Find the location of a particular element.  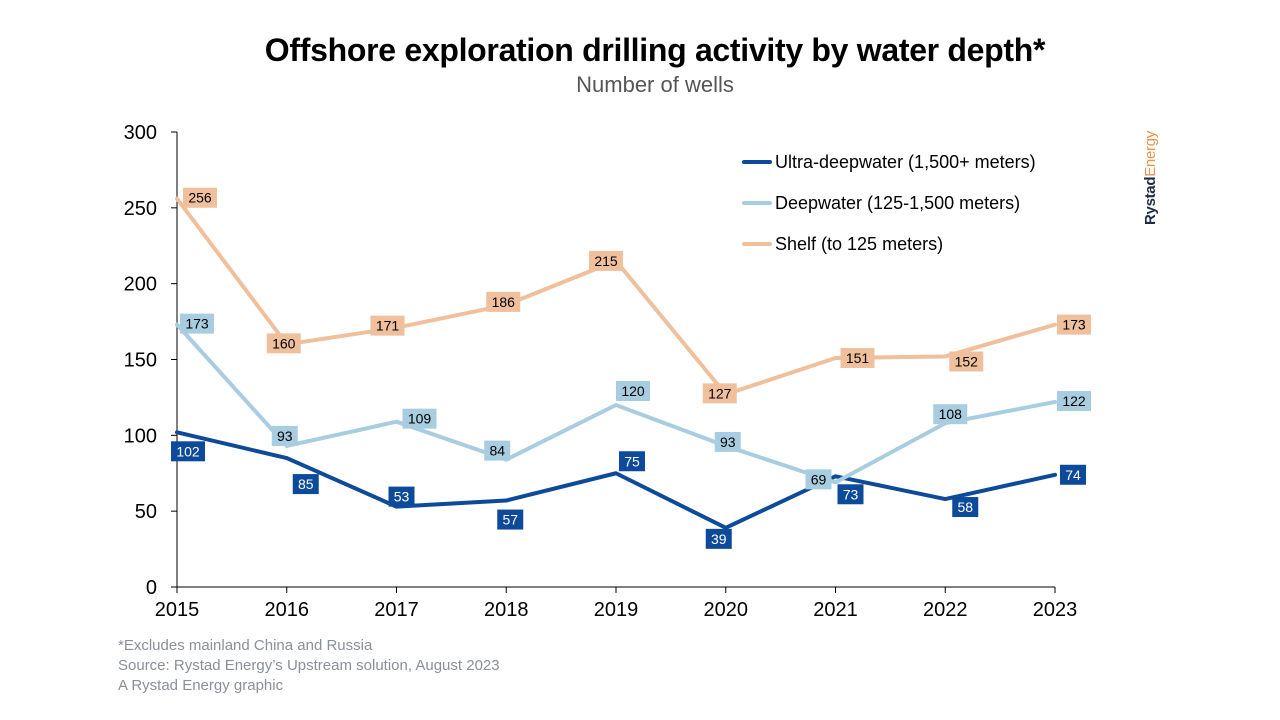

data-label-s1-p0: 173 is located at coordinates (197, 324).